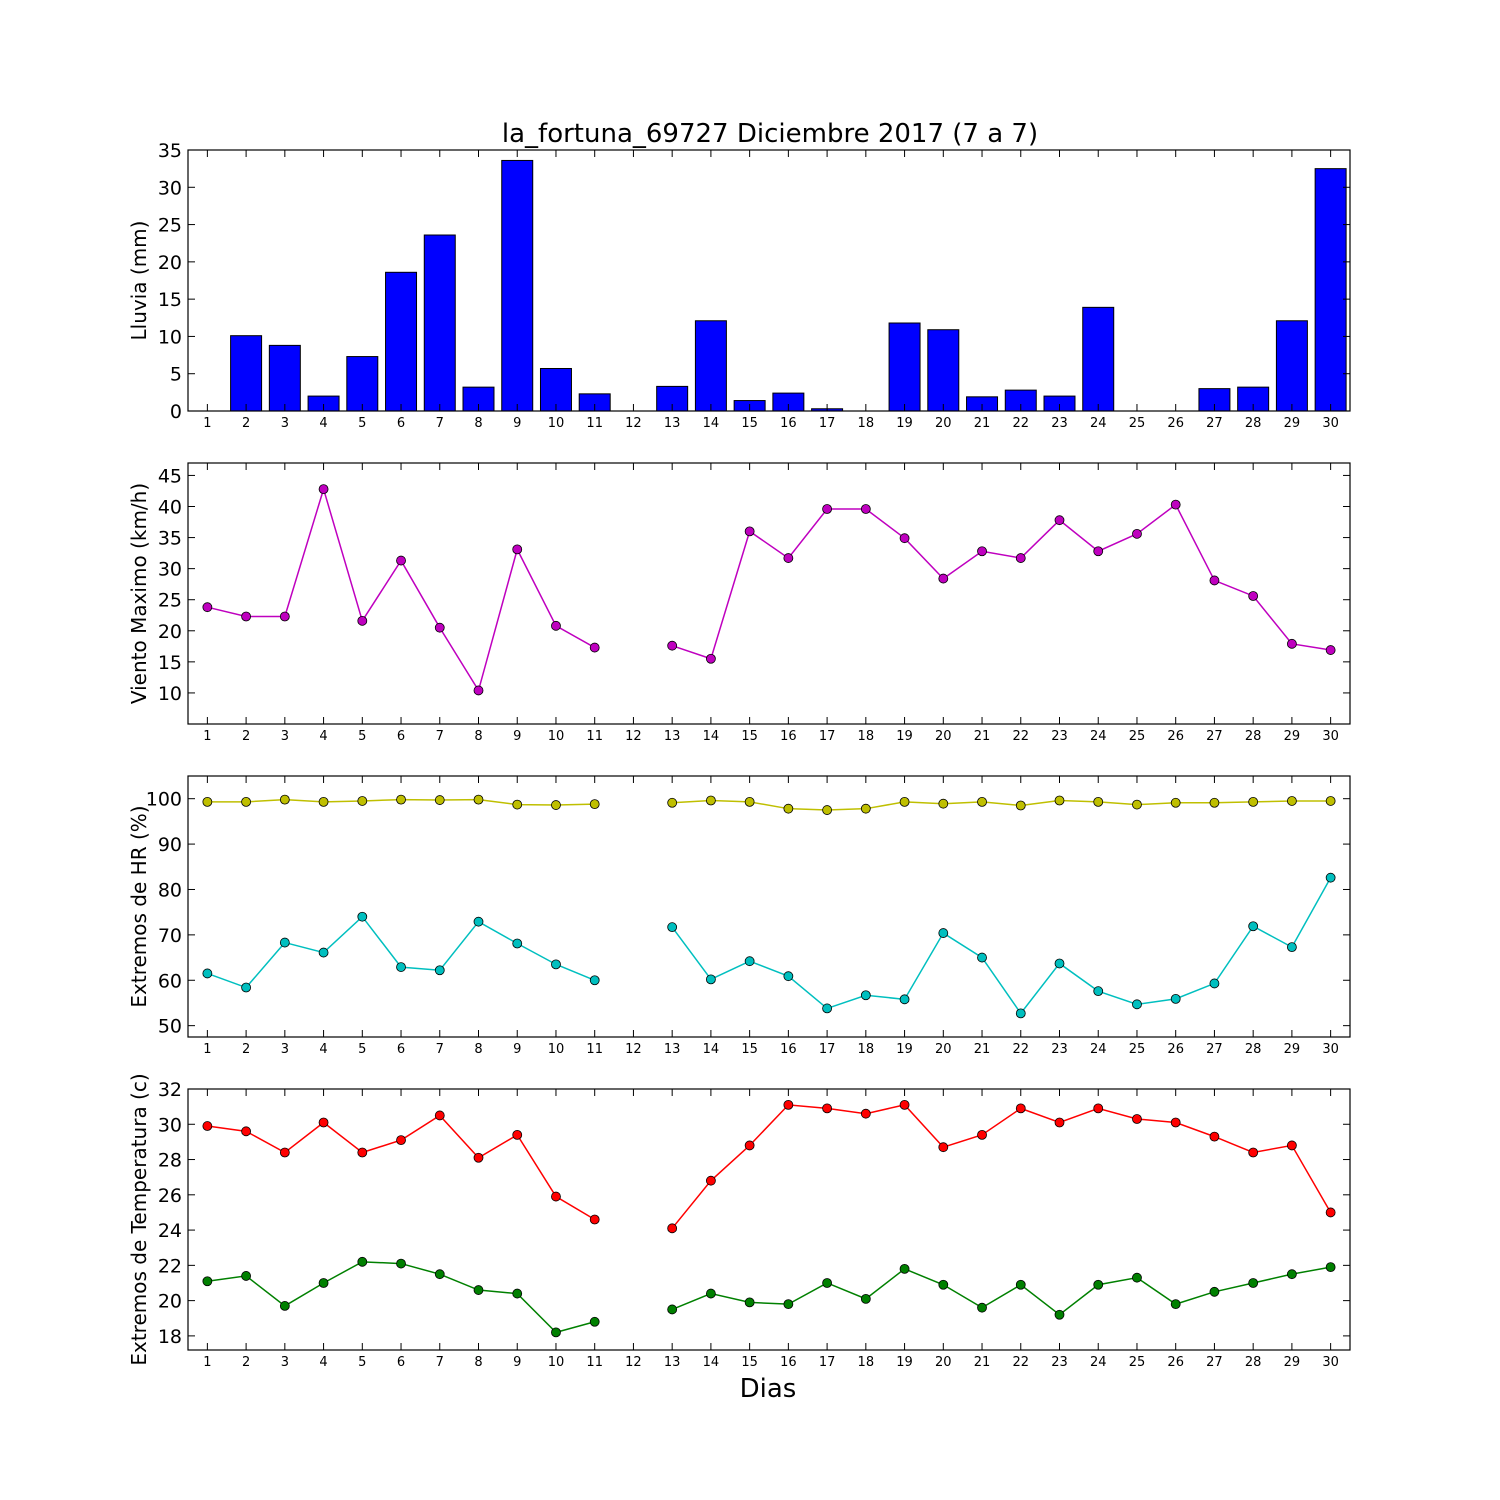  Describe the element at coordinates (176, 375) in the screenshot. I see `y-tick-label: 5` at that location.